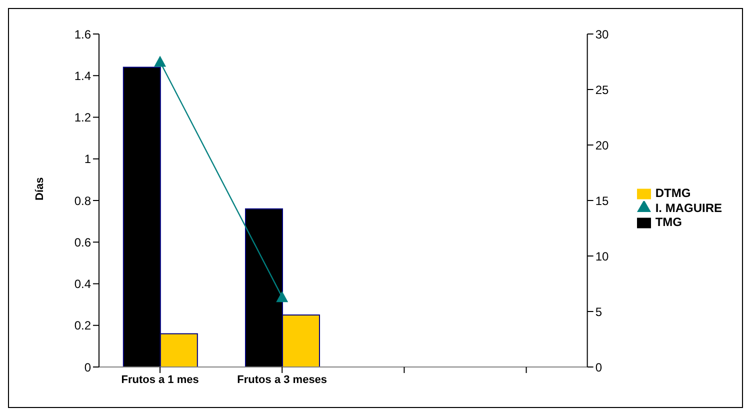 Image resolution: width=751 pixels, height=416 pixels. I want to click on y-tick-label: 0.4, so click(83, 284).